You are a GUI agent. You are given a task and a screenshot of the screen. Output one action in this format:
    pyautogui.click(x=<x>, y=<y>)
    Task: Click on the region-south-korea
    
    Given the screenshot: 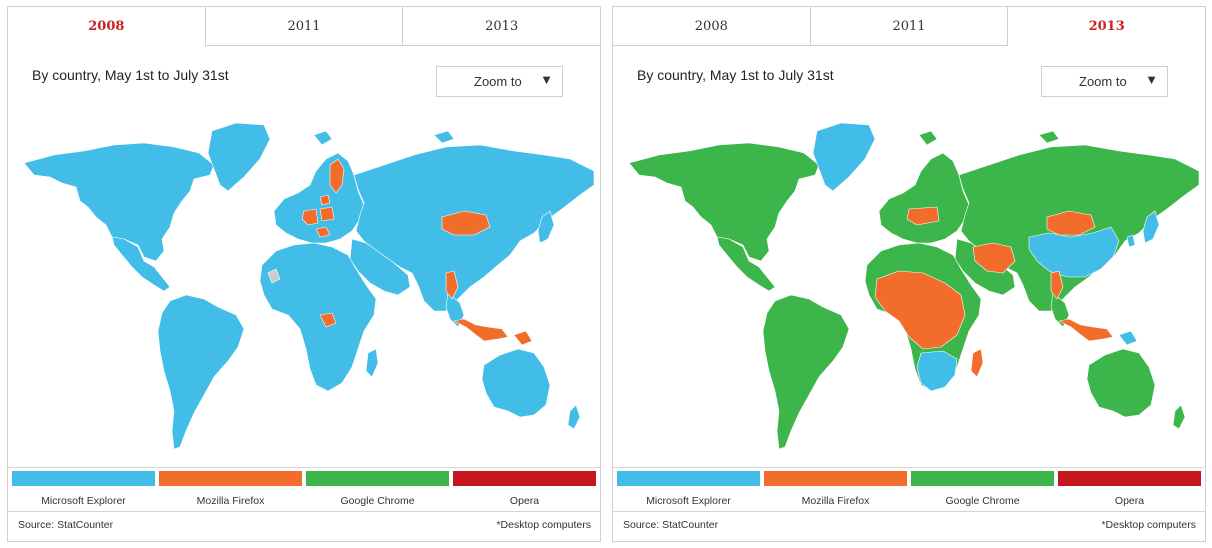 What is the action you would take?
    pyautogui.click(x=1131, y=241)
    